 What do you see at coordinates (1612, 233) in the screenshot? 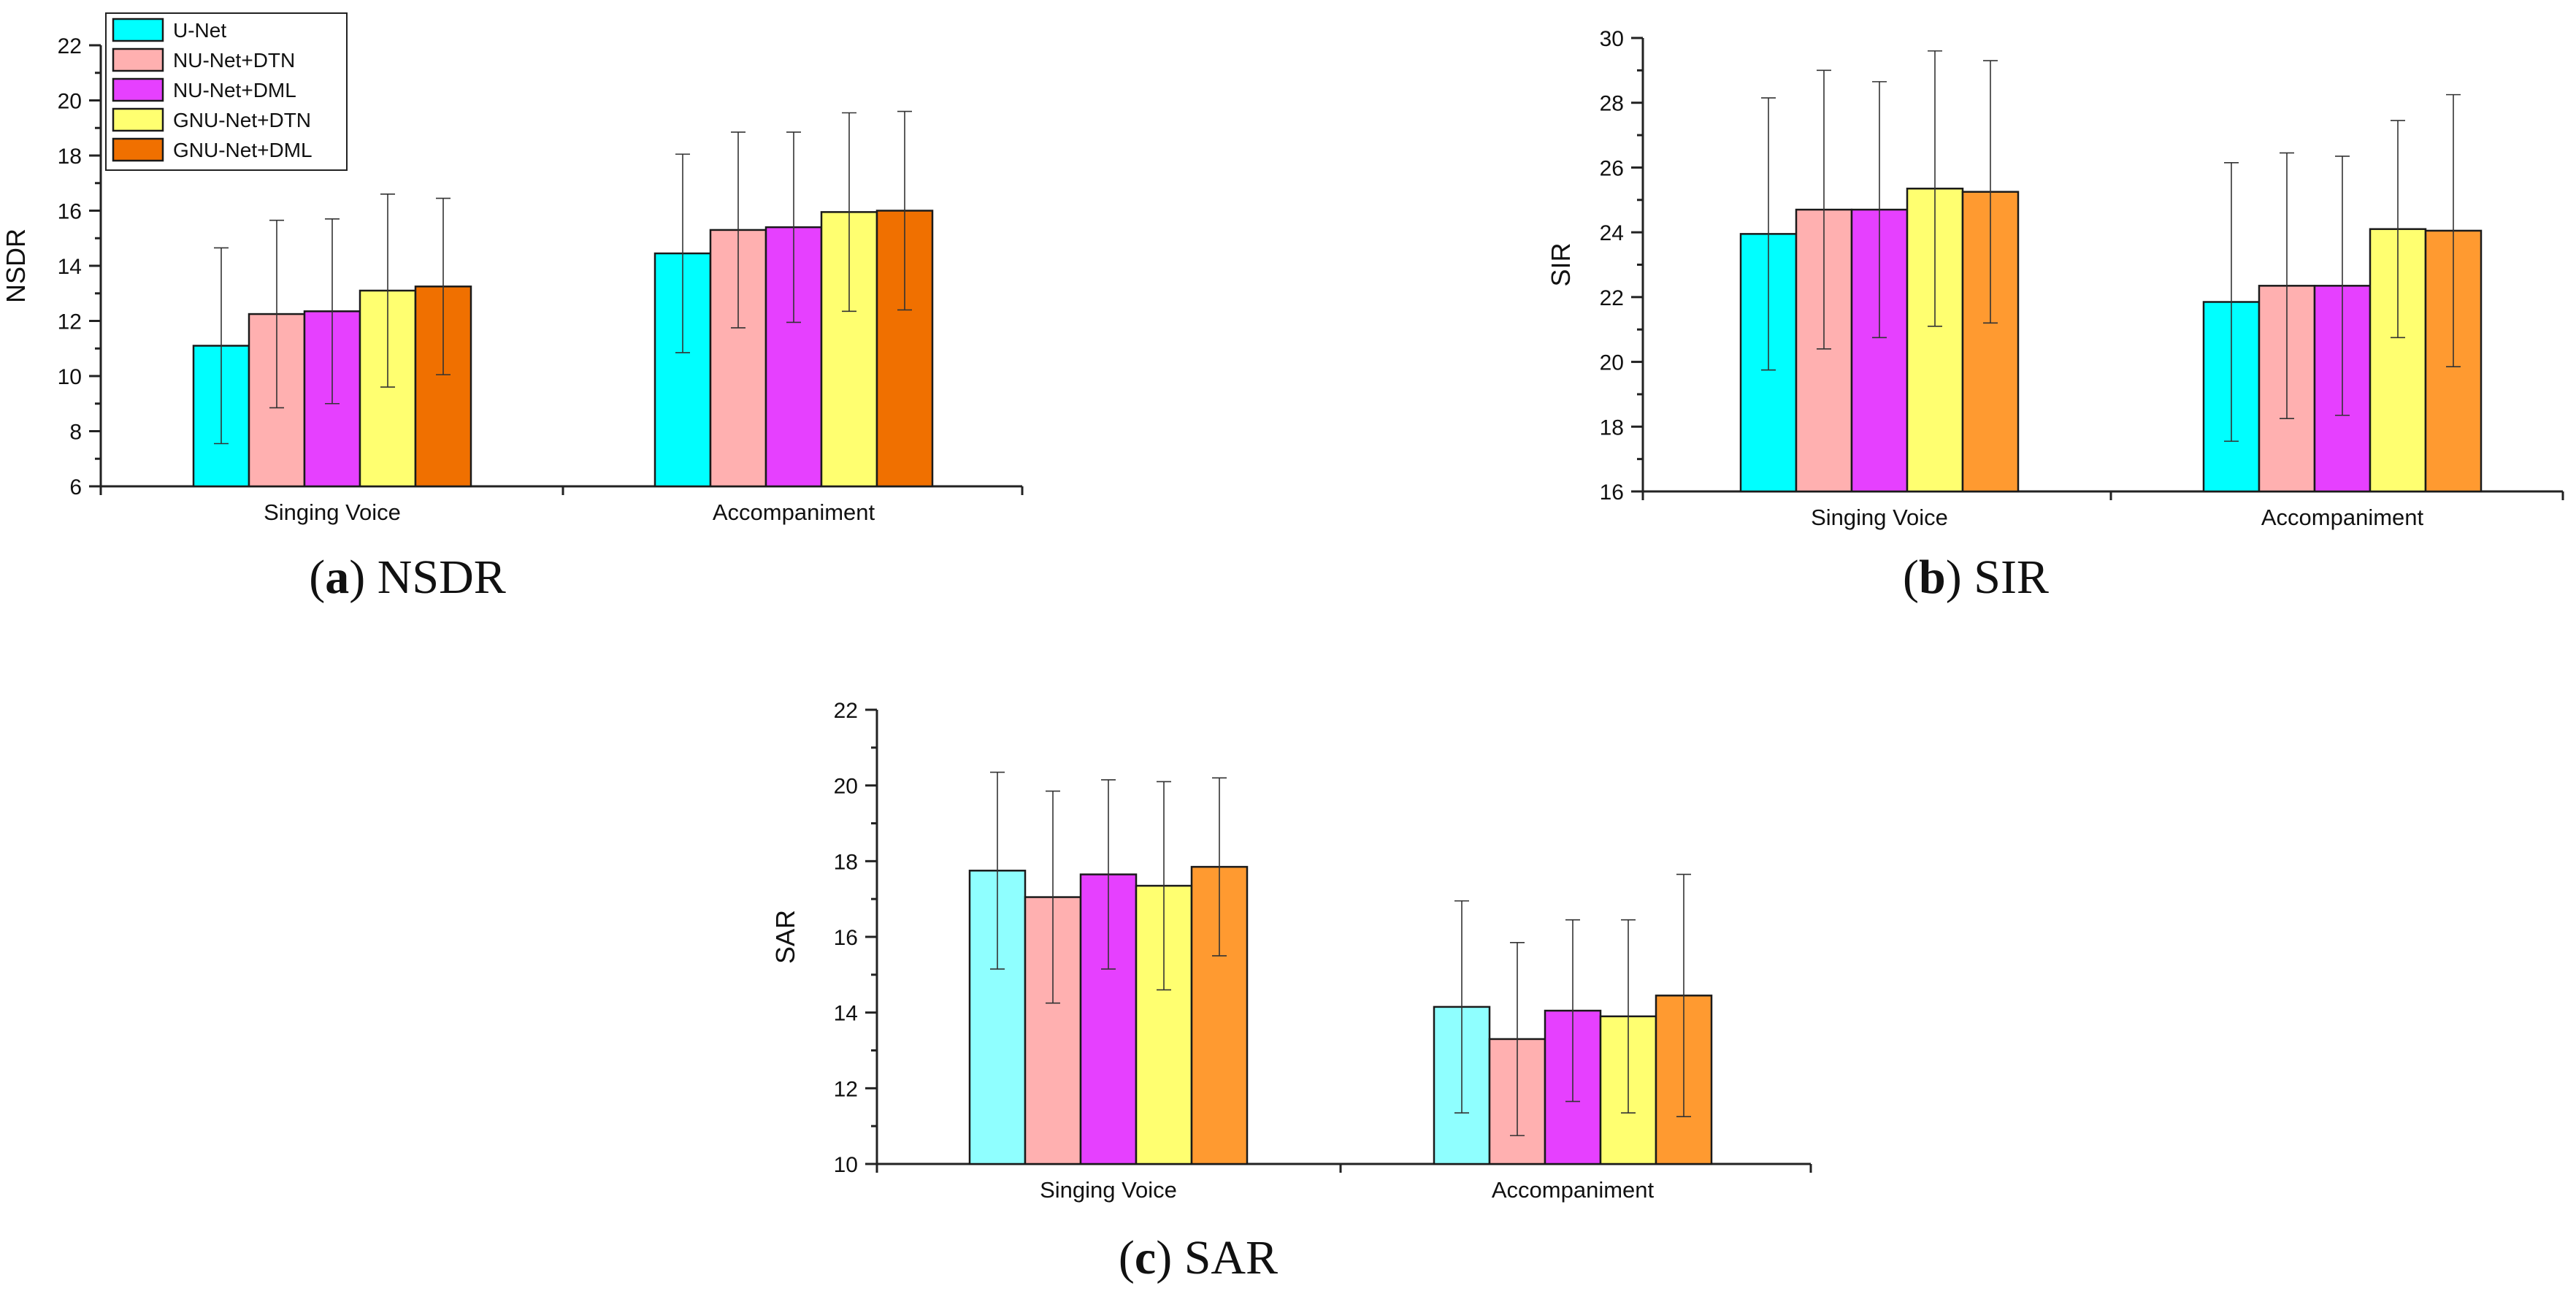
I see `y-tick-label: 24` at bounding box center [1612, 233].